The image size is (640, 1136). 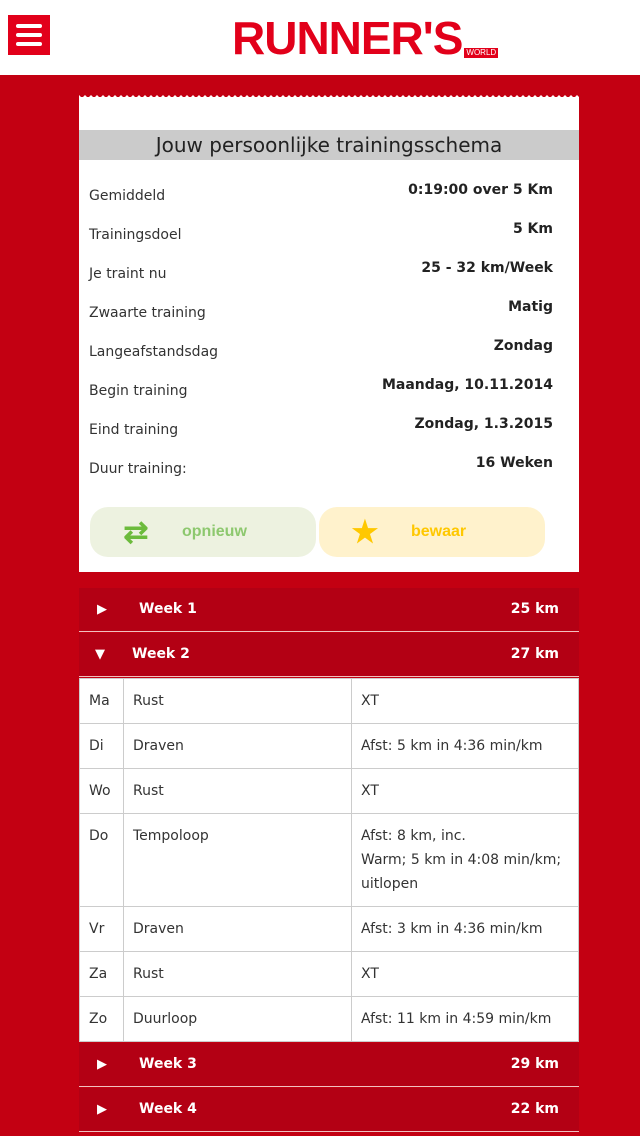 What do you see at coordinates (480, 190) in the screenshot?
I see `summary-value: 0:19:00 over 5 Km` at bounding box center [480, 190].